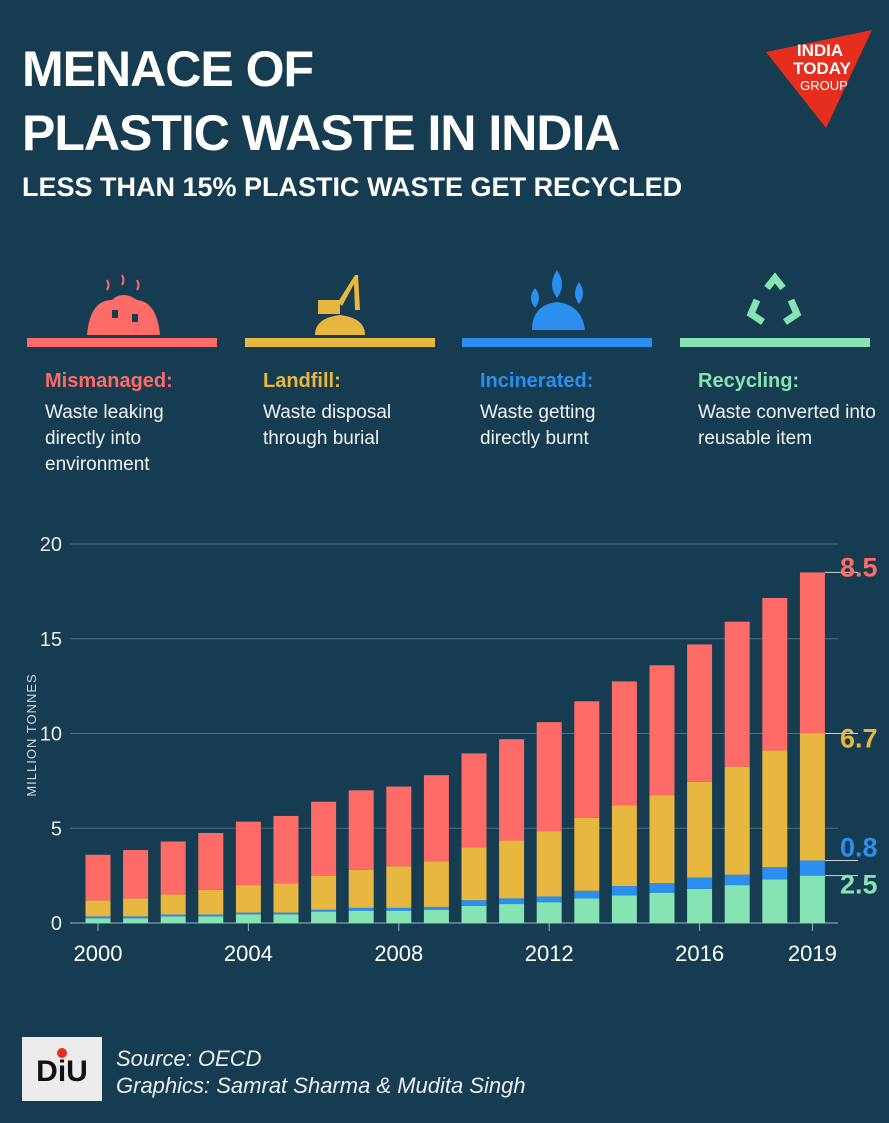 The width and height of the screenshot is (889, 1123). What do you see at coordinates (168, 69) in the screenshot?
I see `title-line-1: MENACE OF` at bounding box center [168, 69].